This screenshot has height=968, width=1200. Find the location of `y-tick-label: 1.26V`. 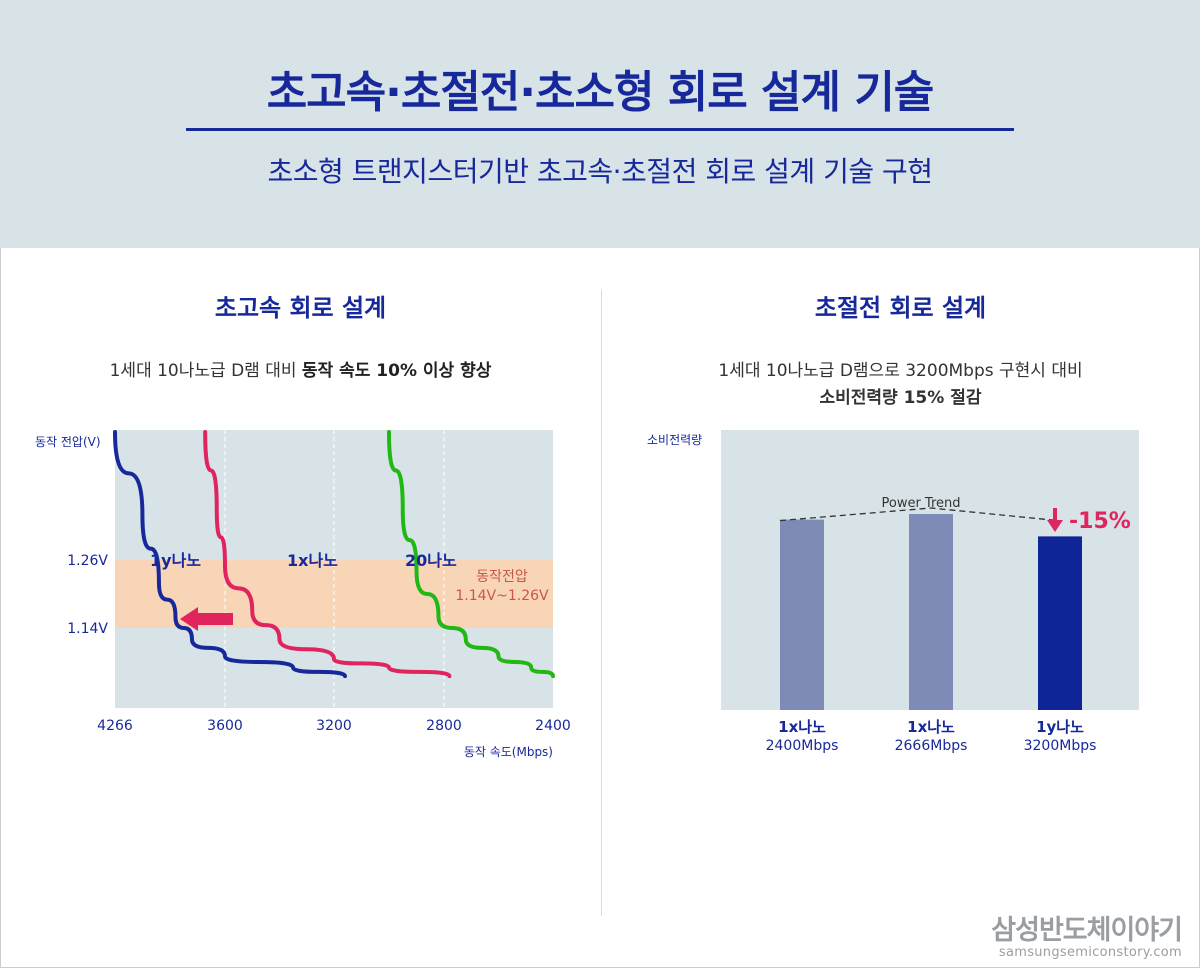

y-tick-label: 1.26V is located at coordinates (87, 561).